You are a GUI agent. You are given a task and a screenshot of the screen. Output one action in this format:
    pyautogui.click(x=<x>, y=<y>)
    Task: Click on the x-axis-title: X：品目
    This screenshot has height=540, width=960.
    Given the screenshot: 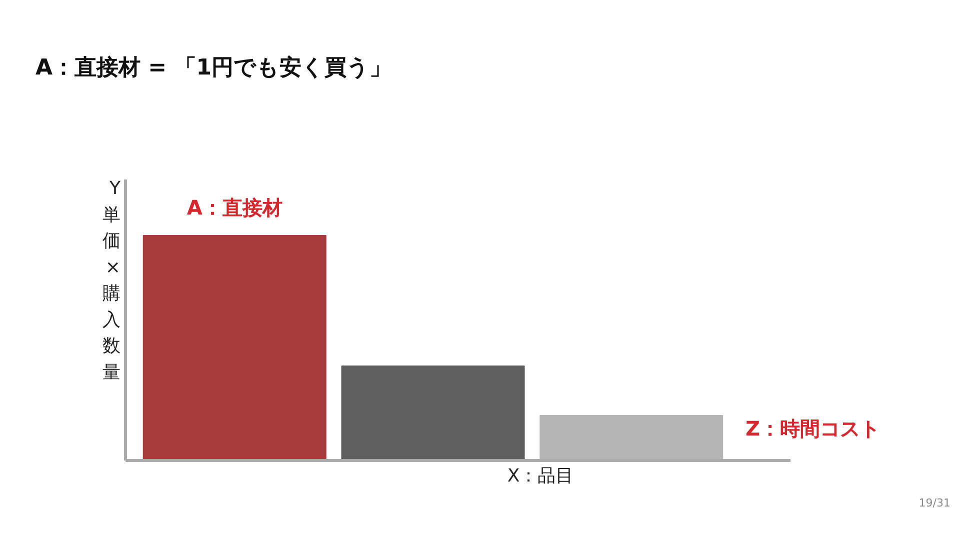 What is the action you would take?
    pyautogui.click(x=540, y=476)
    